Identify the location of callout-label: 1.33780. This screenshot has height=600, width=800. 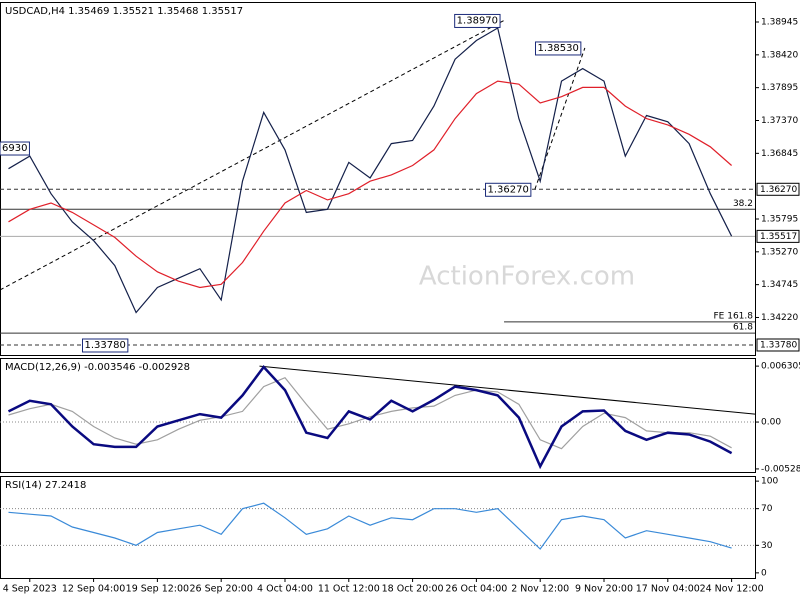
(104, 345).